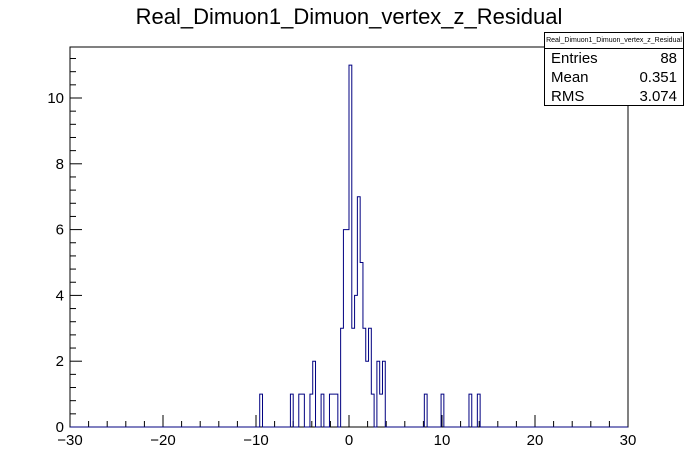 The height and width of the screenshot is (474, 698). What do you see at coordinates (69, 440) in the screenshot?
I see `x-tick-label: −30` at bounding box center [69, 440].